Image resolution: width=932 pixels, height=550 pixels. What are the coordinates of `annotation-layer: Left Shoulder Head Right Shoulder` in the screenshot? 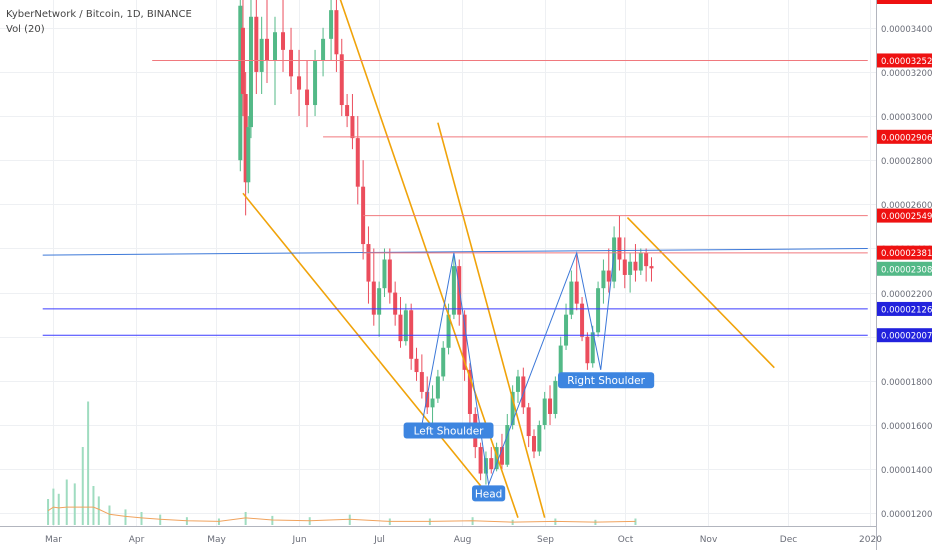 It's located at (529, 437).